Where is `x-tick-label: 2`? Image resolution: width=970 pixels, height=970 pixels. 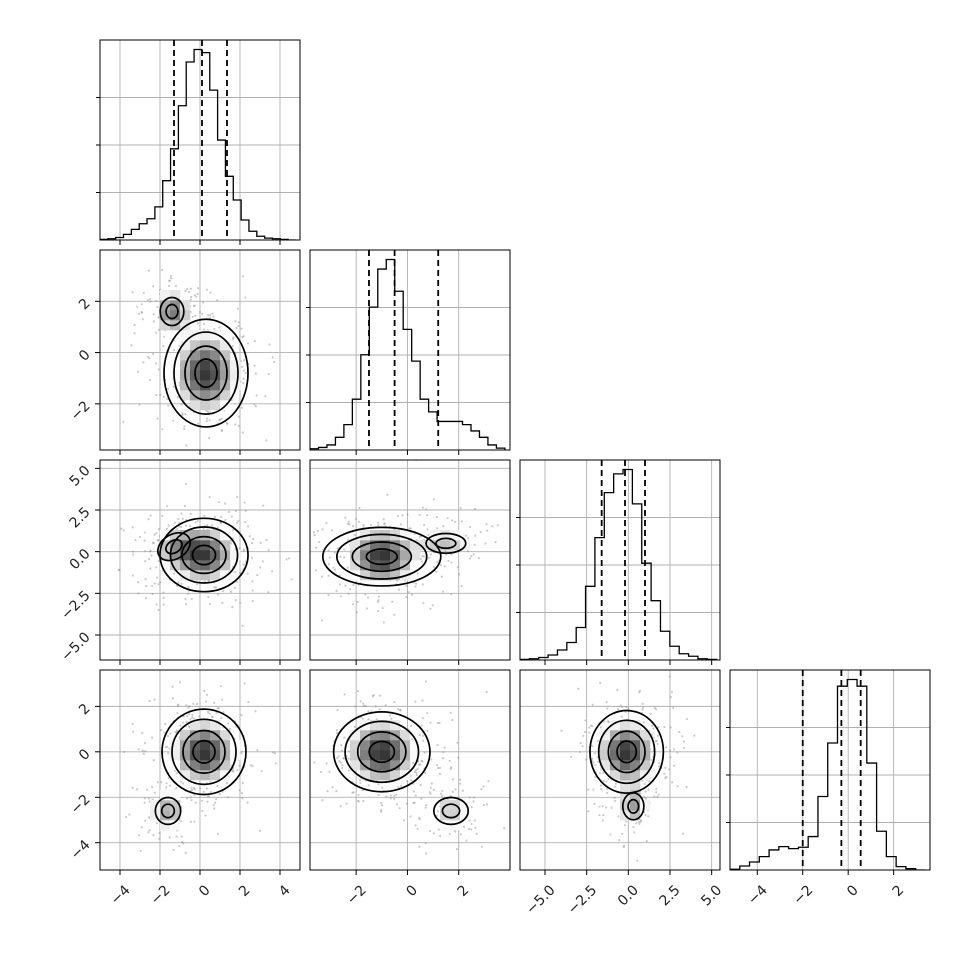 x-tick-label: 2 is located at coordinates (464, 891).